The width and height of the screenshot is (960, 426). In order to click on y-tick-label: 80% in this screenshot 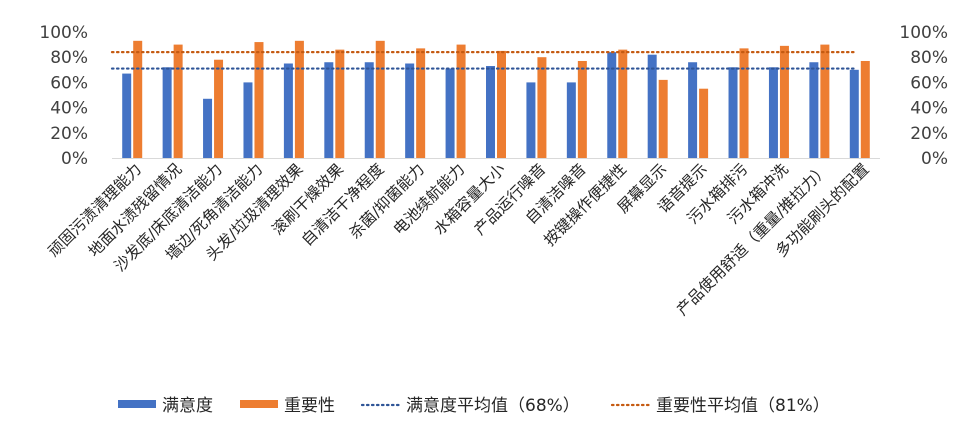, I will do `click(69, 58)`.